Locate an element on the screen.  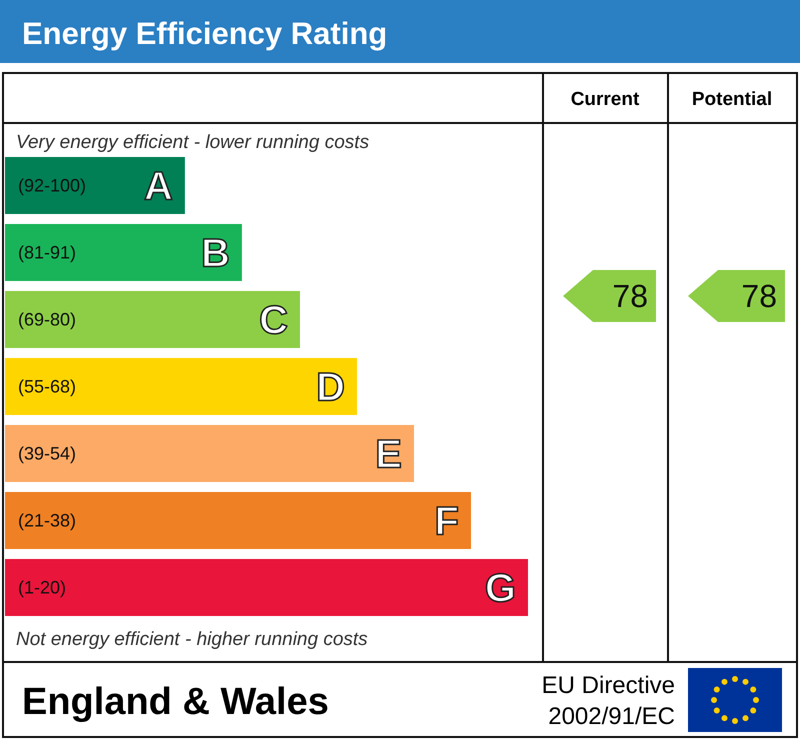
category-label: (69-80) C is located at coordinates (153, 320).